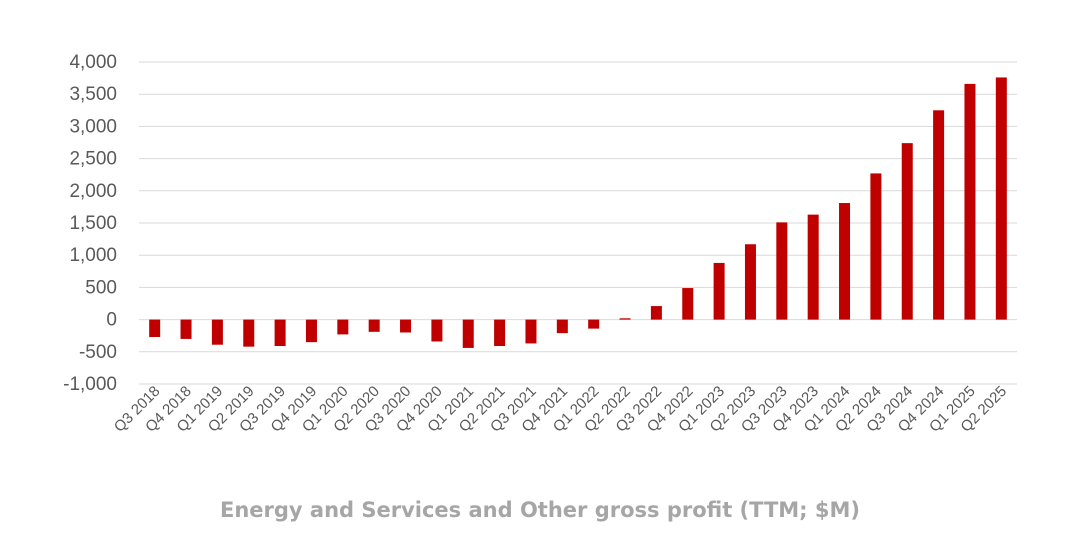 The width and height of the screenshot is (1080, 541). What do you see at coordinates (93, 159) in the screenshot?
I see `y-tick-label: 2,500` at bounding box center [93, 159].